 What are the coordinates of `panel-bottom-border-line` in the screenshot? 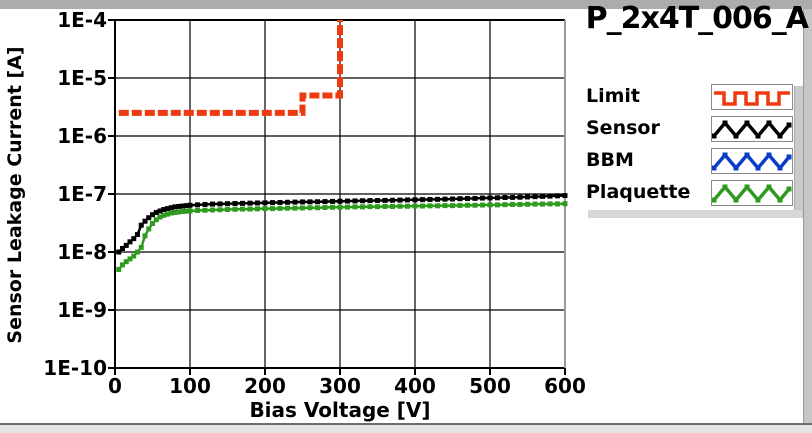 It's located at (406, 424).